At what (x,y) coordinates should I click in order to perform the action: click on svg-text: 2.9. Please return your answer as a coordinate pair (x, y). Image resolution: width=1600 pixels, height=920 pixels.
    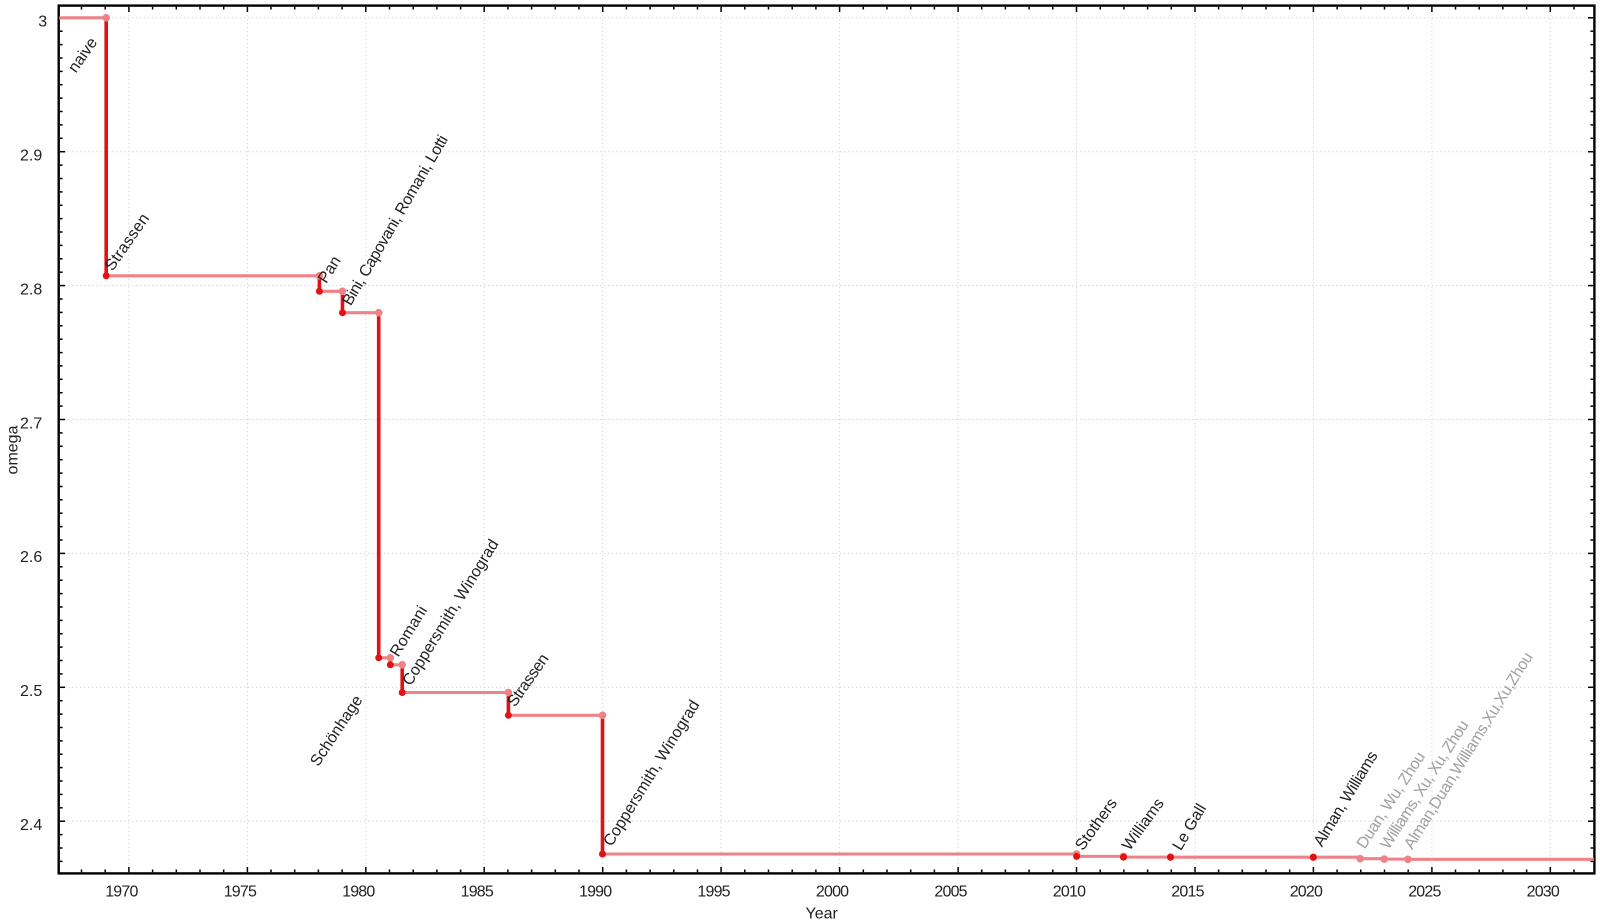
    Looking at the image, I should click on (31, 156).